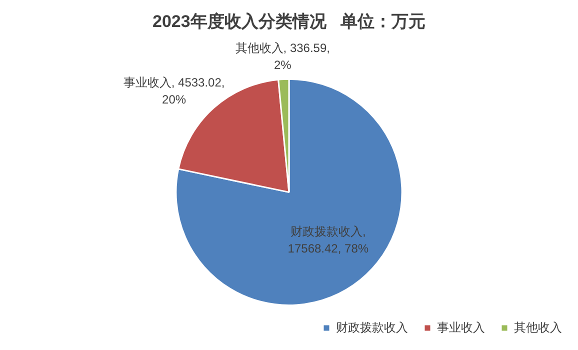 This screenshot has width=578, height=350. Describe the element at coordinates (372, 327) in the screenshot. I see `legend-label: 财政拨款收入` at that location.